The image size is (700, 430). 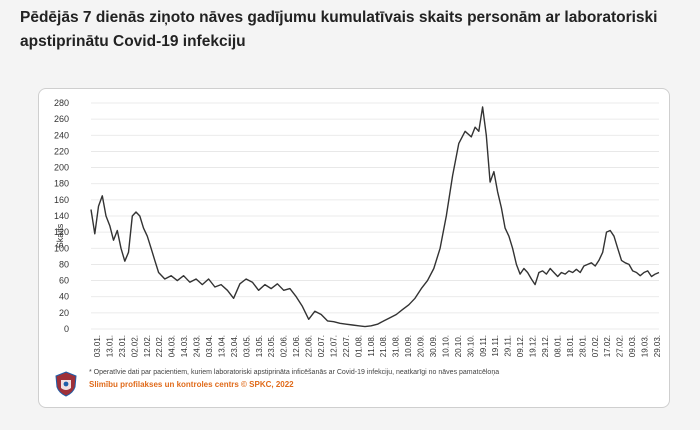 I want to click on x-tick-label: 22.02., so click(x=159, y=346).